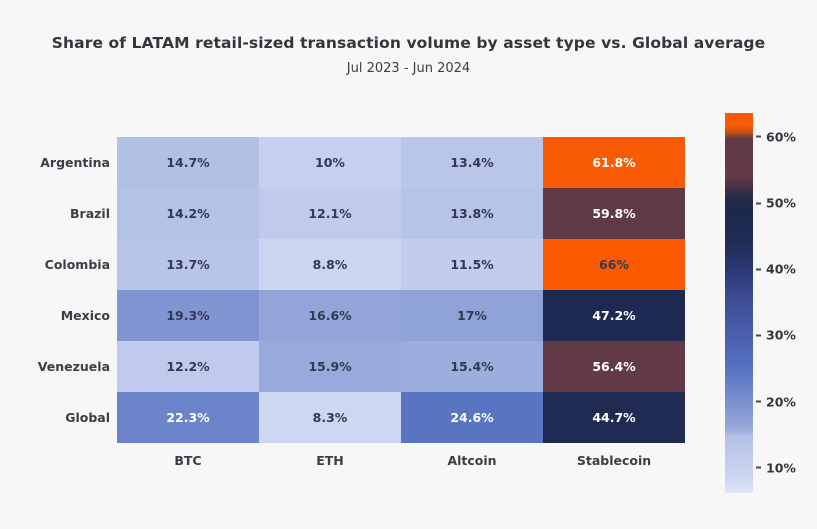  What do you see at coordinates (472, 417) in the screenshot?
I see `heatmap-cell: 24.6%` at bounding box center [472, 417].